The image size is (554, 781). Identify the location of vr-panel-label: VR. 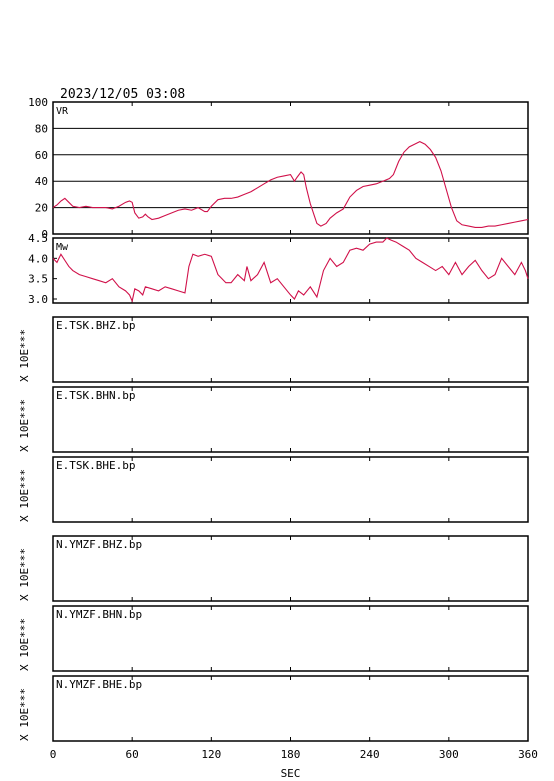
(62, 111).